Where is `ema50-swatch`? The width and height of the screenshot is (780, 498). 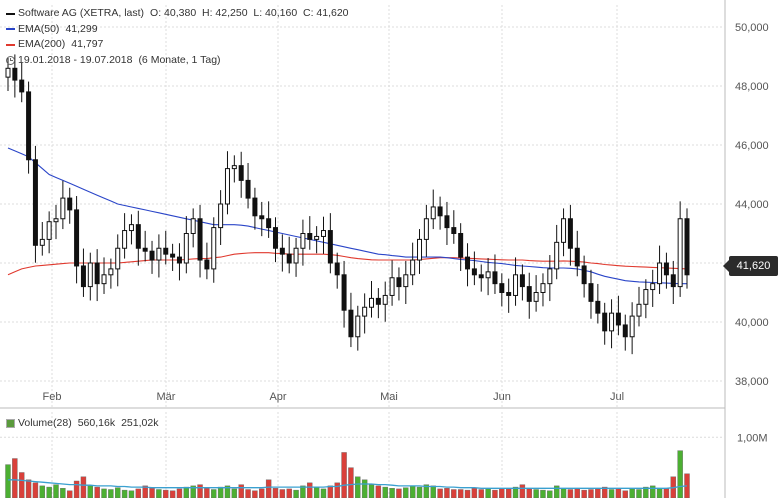 ema50-swatch is located at coordinates (10, 29).